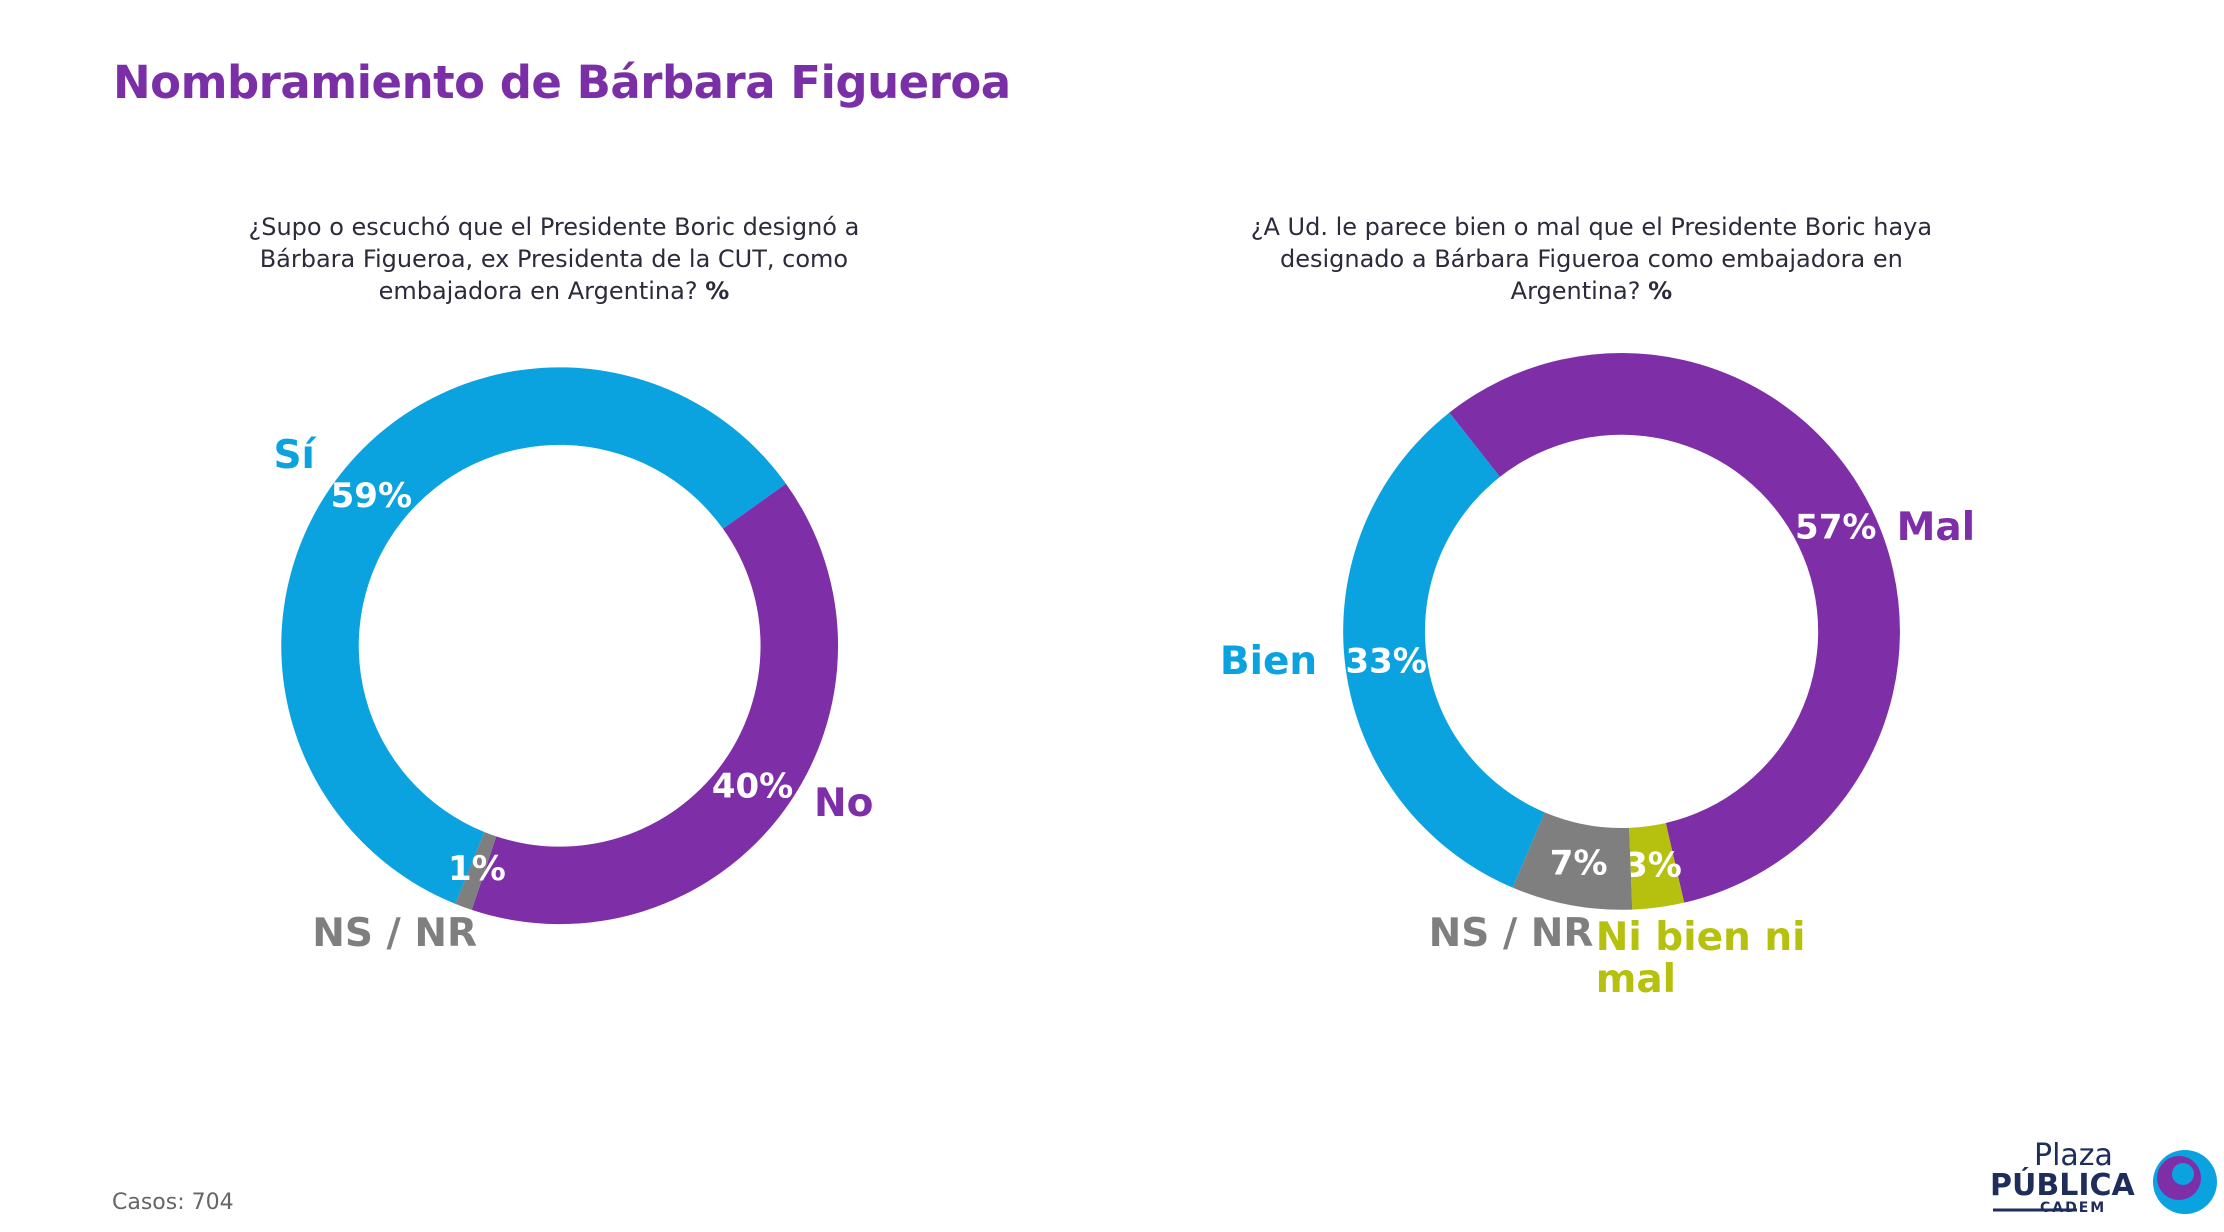  Describe the element at coordinates (2073, 1155) in the screenshot. I see `logo-text: Plaza` at that location.